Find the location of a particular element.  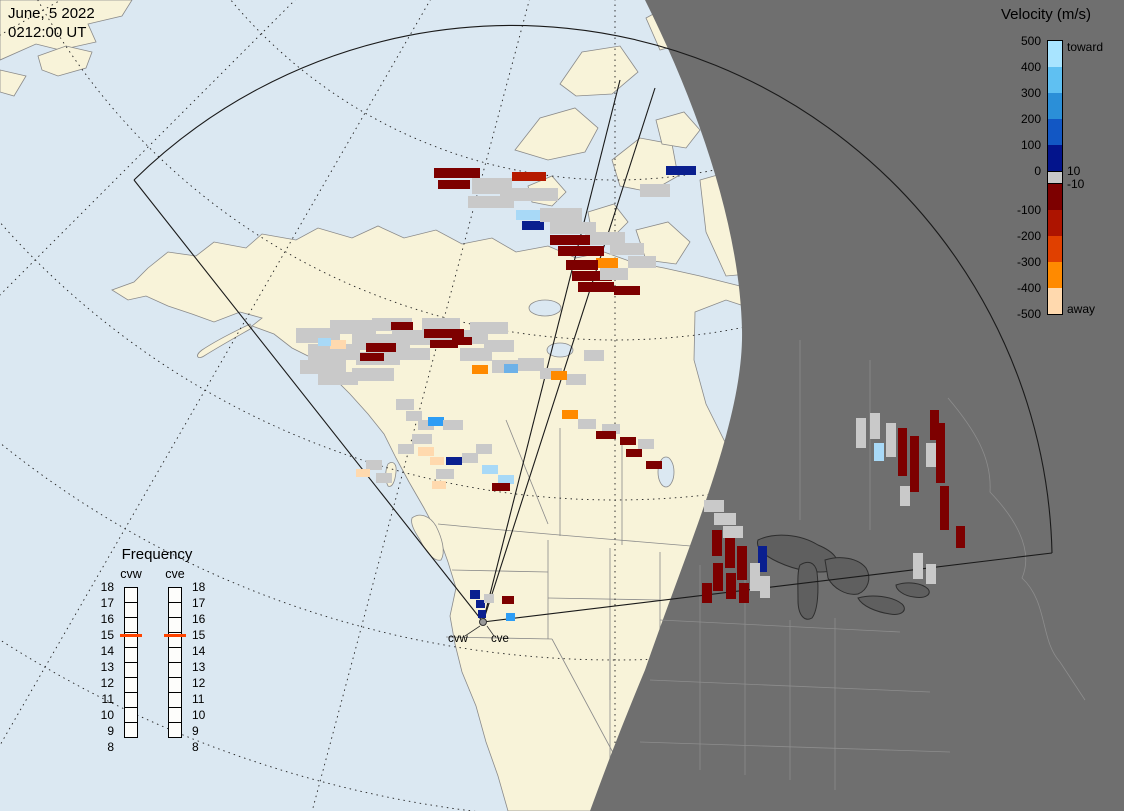

colorbar-tick: 10 is located at coordinates (1074, 171).